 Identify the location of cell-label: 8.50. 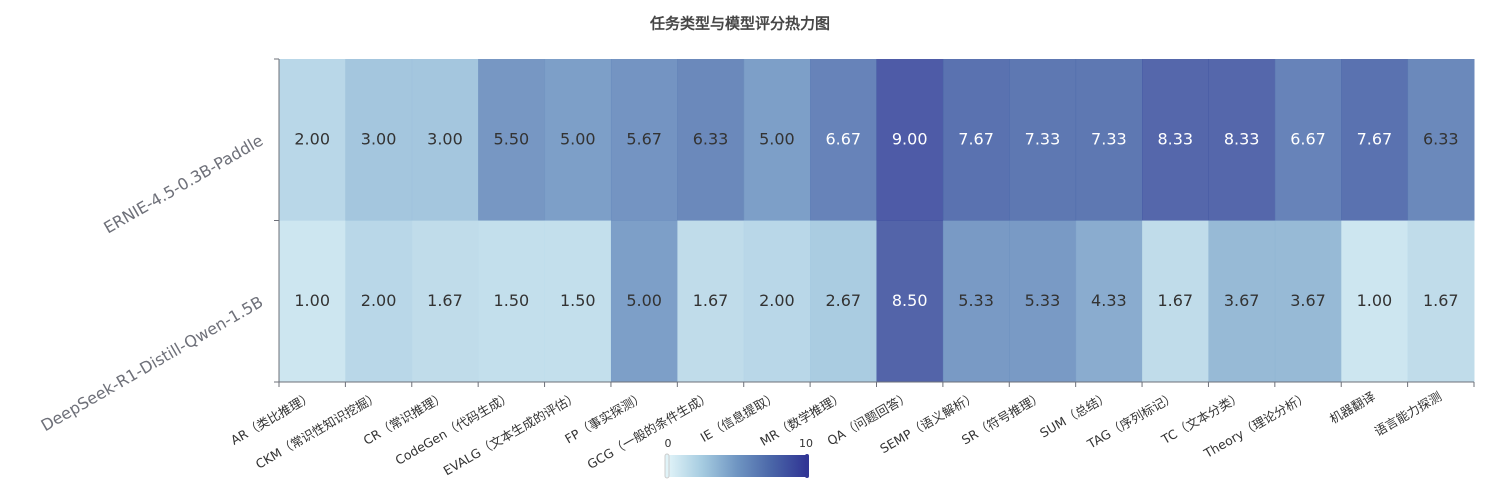
(910, 300).